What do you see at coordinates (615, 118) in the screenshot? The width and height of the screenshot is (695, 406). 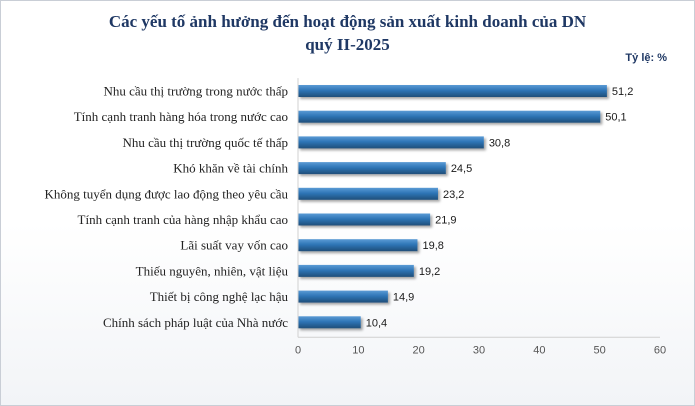 I see `value-label-2: 50,1` at bounding box center [615, 118].